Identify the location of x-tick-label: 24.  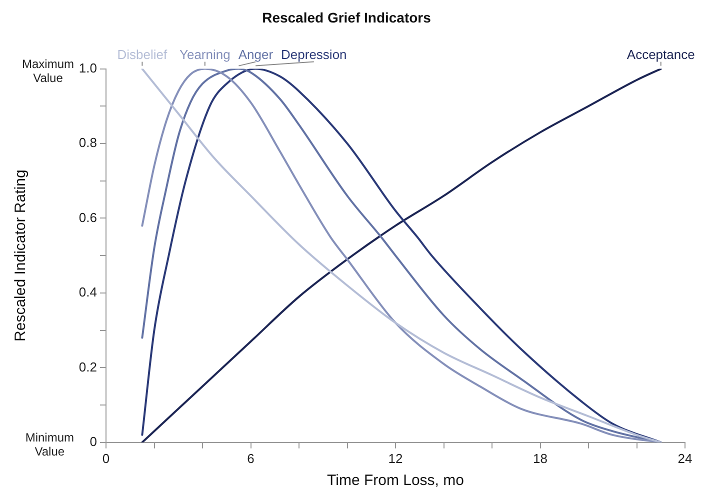
(685, 458).